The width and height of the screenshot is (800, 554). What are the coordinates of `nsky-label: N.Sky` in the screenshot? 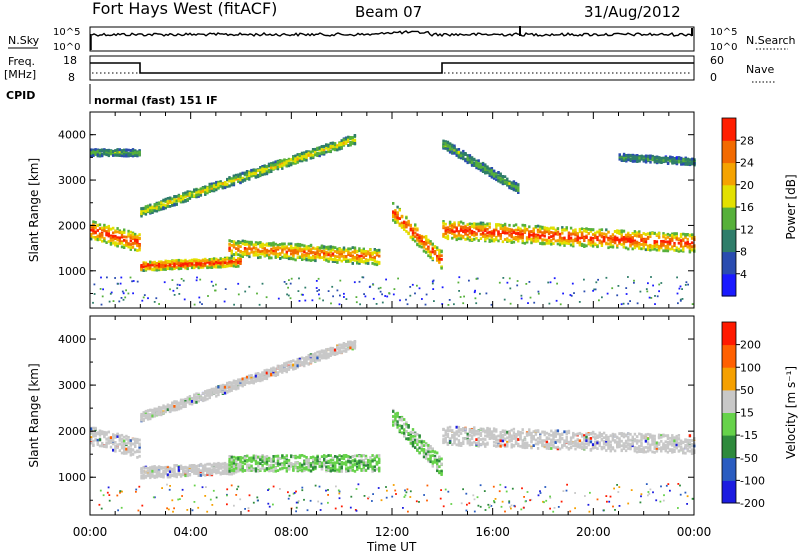 It's located at (24, 40).